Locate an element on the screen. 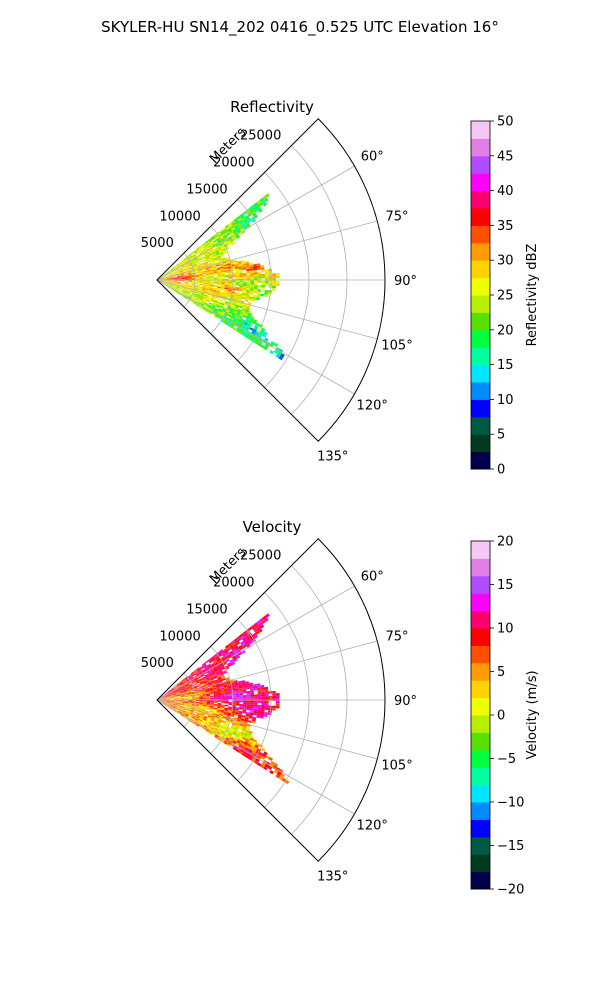 Image resolution: width=600 pixels, height=1000 pixels. colorbar-tick-label: −10 is located at coordinates (510, 803).